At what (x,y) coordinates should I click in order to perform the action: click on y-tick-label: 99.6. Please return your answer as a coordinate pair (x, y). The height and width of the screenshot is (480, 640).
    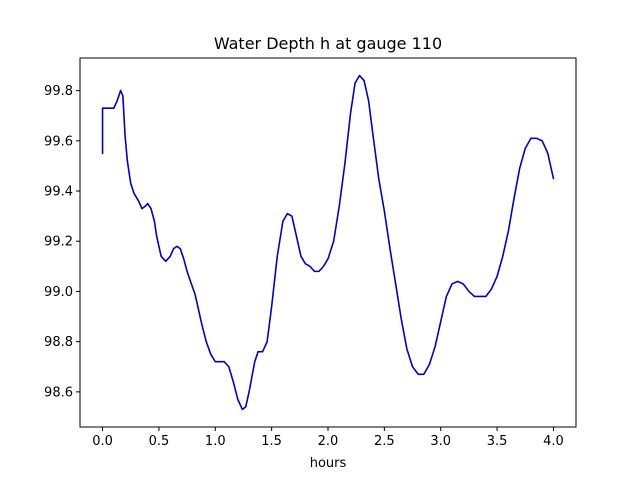
    Looking at the image, I should click on (58, 141).